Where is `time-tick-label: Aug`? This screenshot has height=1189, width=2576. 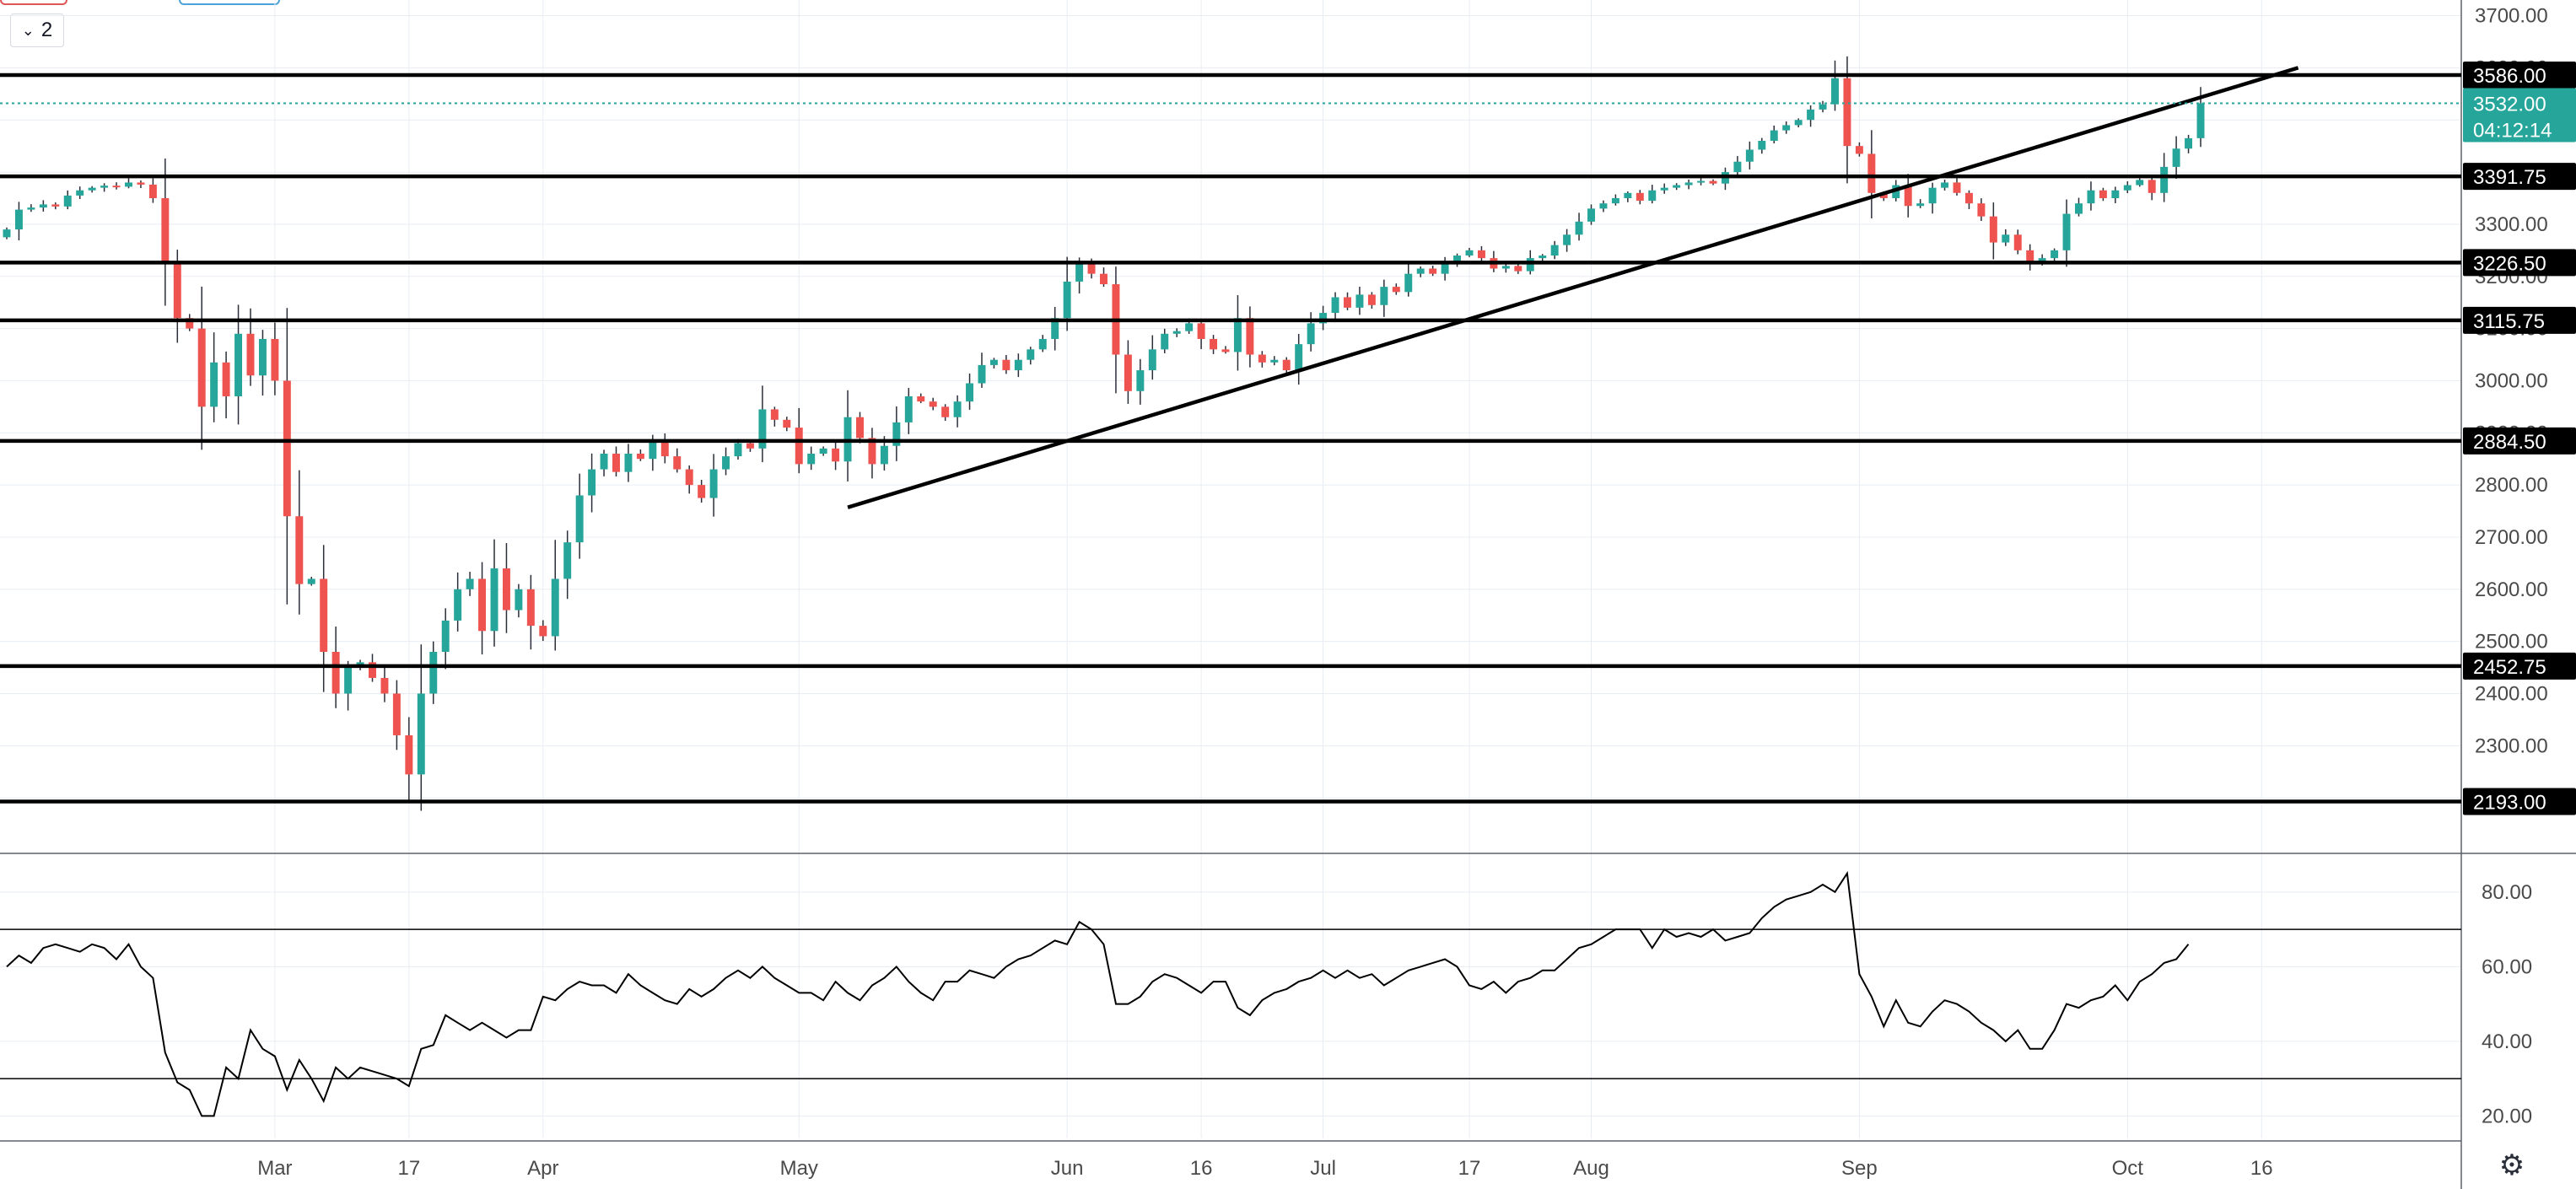
time-tick-label: Aug is located at coordinates (1591, 1168).